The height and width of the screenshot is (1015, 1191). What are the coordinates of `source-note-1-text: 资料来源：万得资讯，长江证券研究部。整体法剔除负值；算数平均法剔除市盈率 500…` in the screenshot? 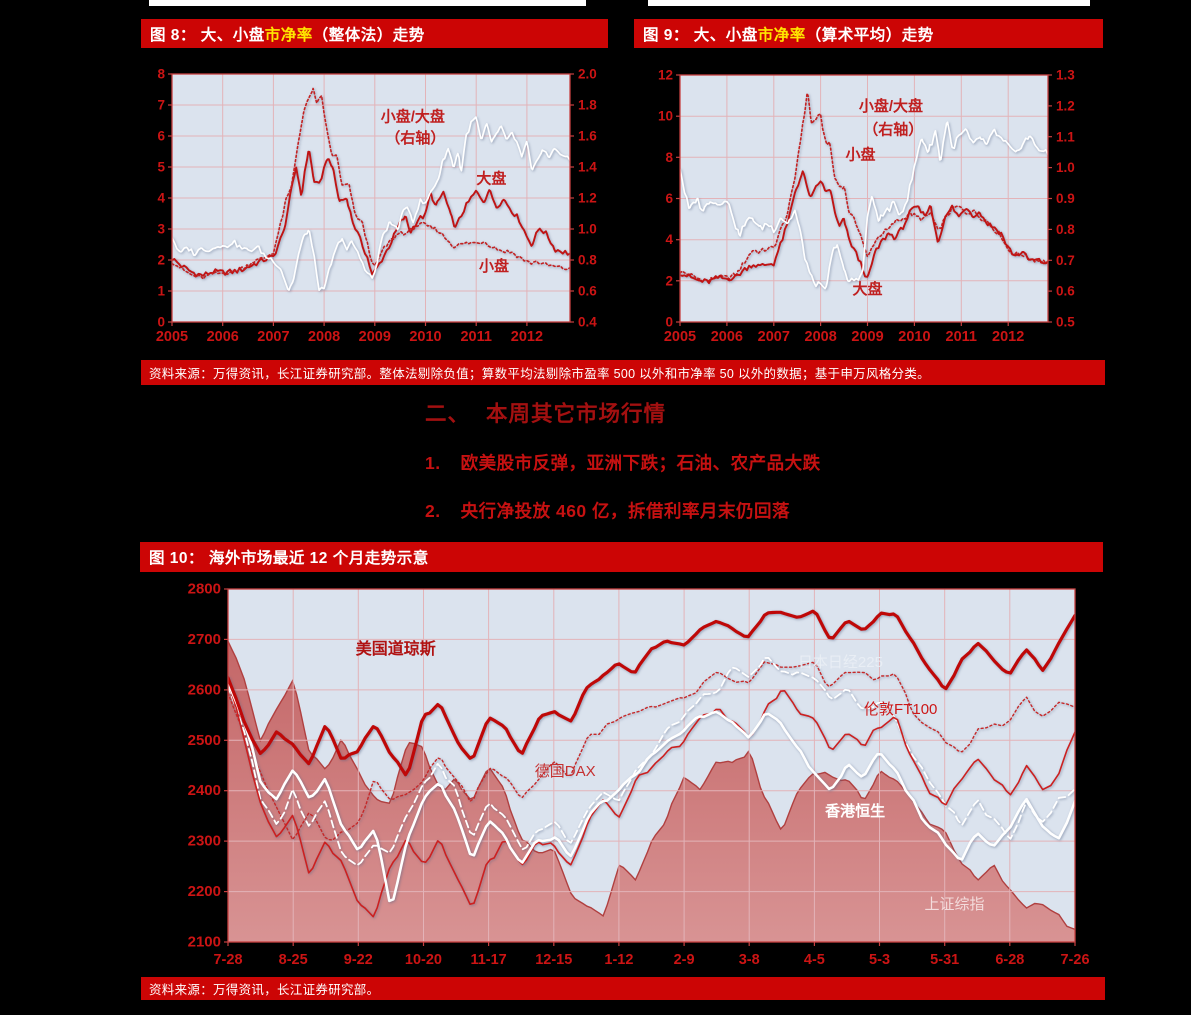 It's located at (539, 374).